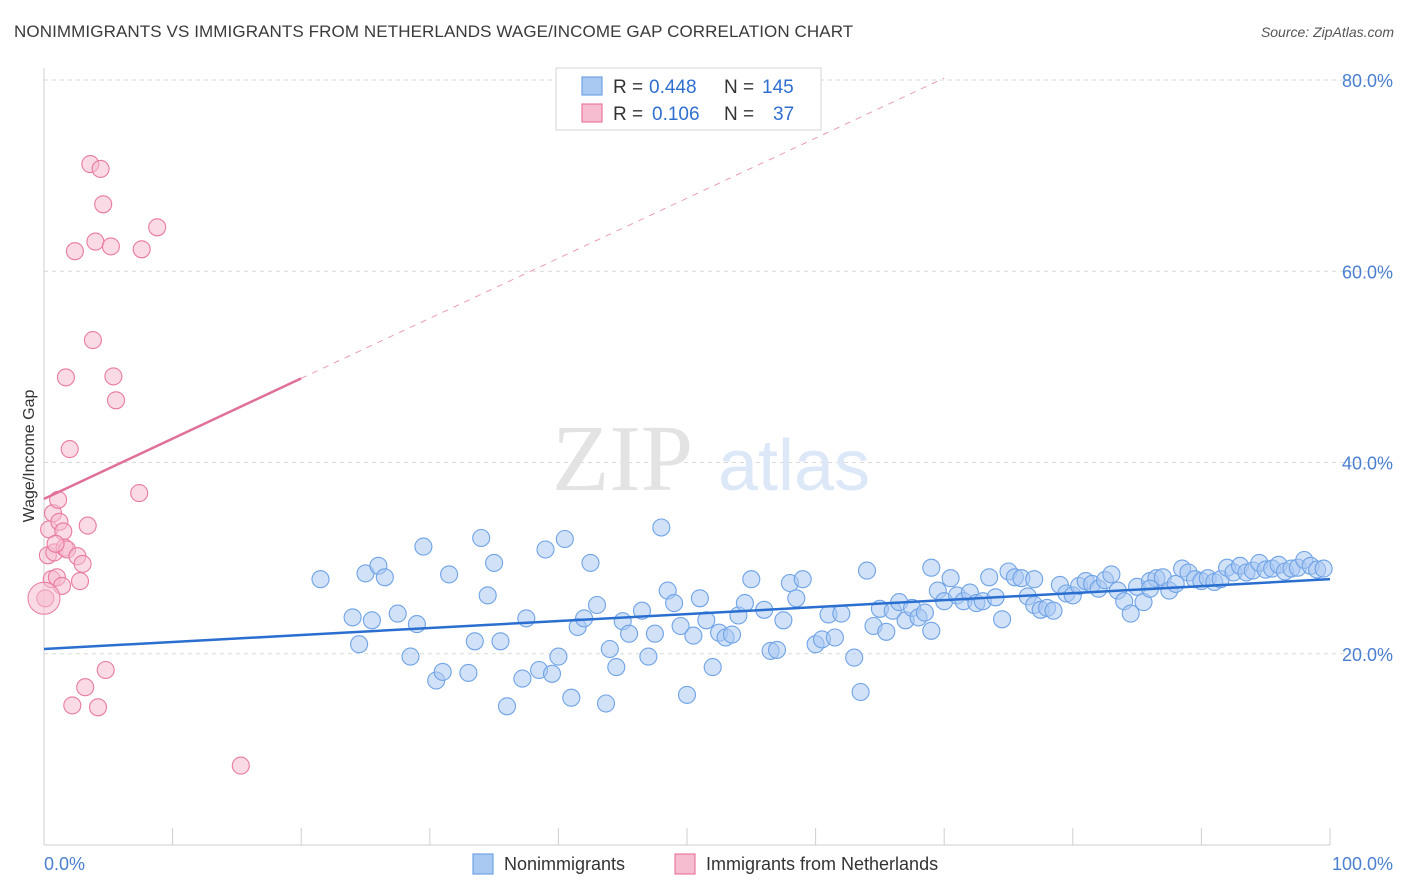 Image resolution: width=1406 pixels, height=892 pixels. Describe the element at coordinates (1327, 32) in the screenshot. I see `source-label: Source: ZipAtlas.com` at that location.